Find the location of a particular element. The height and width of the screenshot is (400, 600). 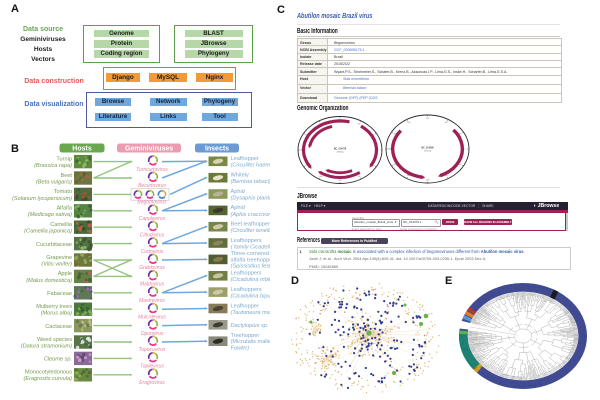

svg-text: Mulberry trees is located at coordinates (54, 307).